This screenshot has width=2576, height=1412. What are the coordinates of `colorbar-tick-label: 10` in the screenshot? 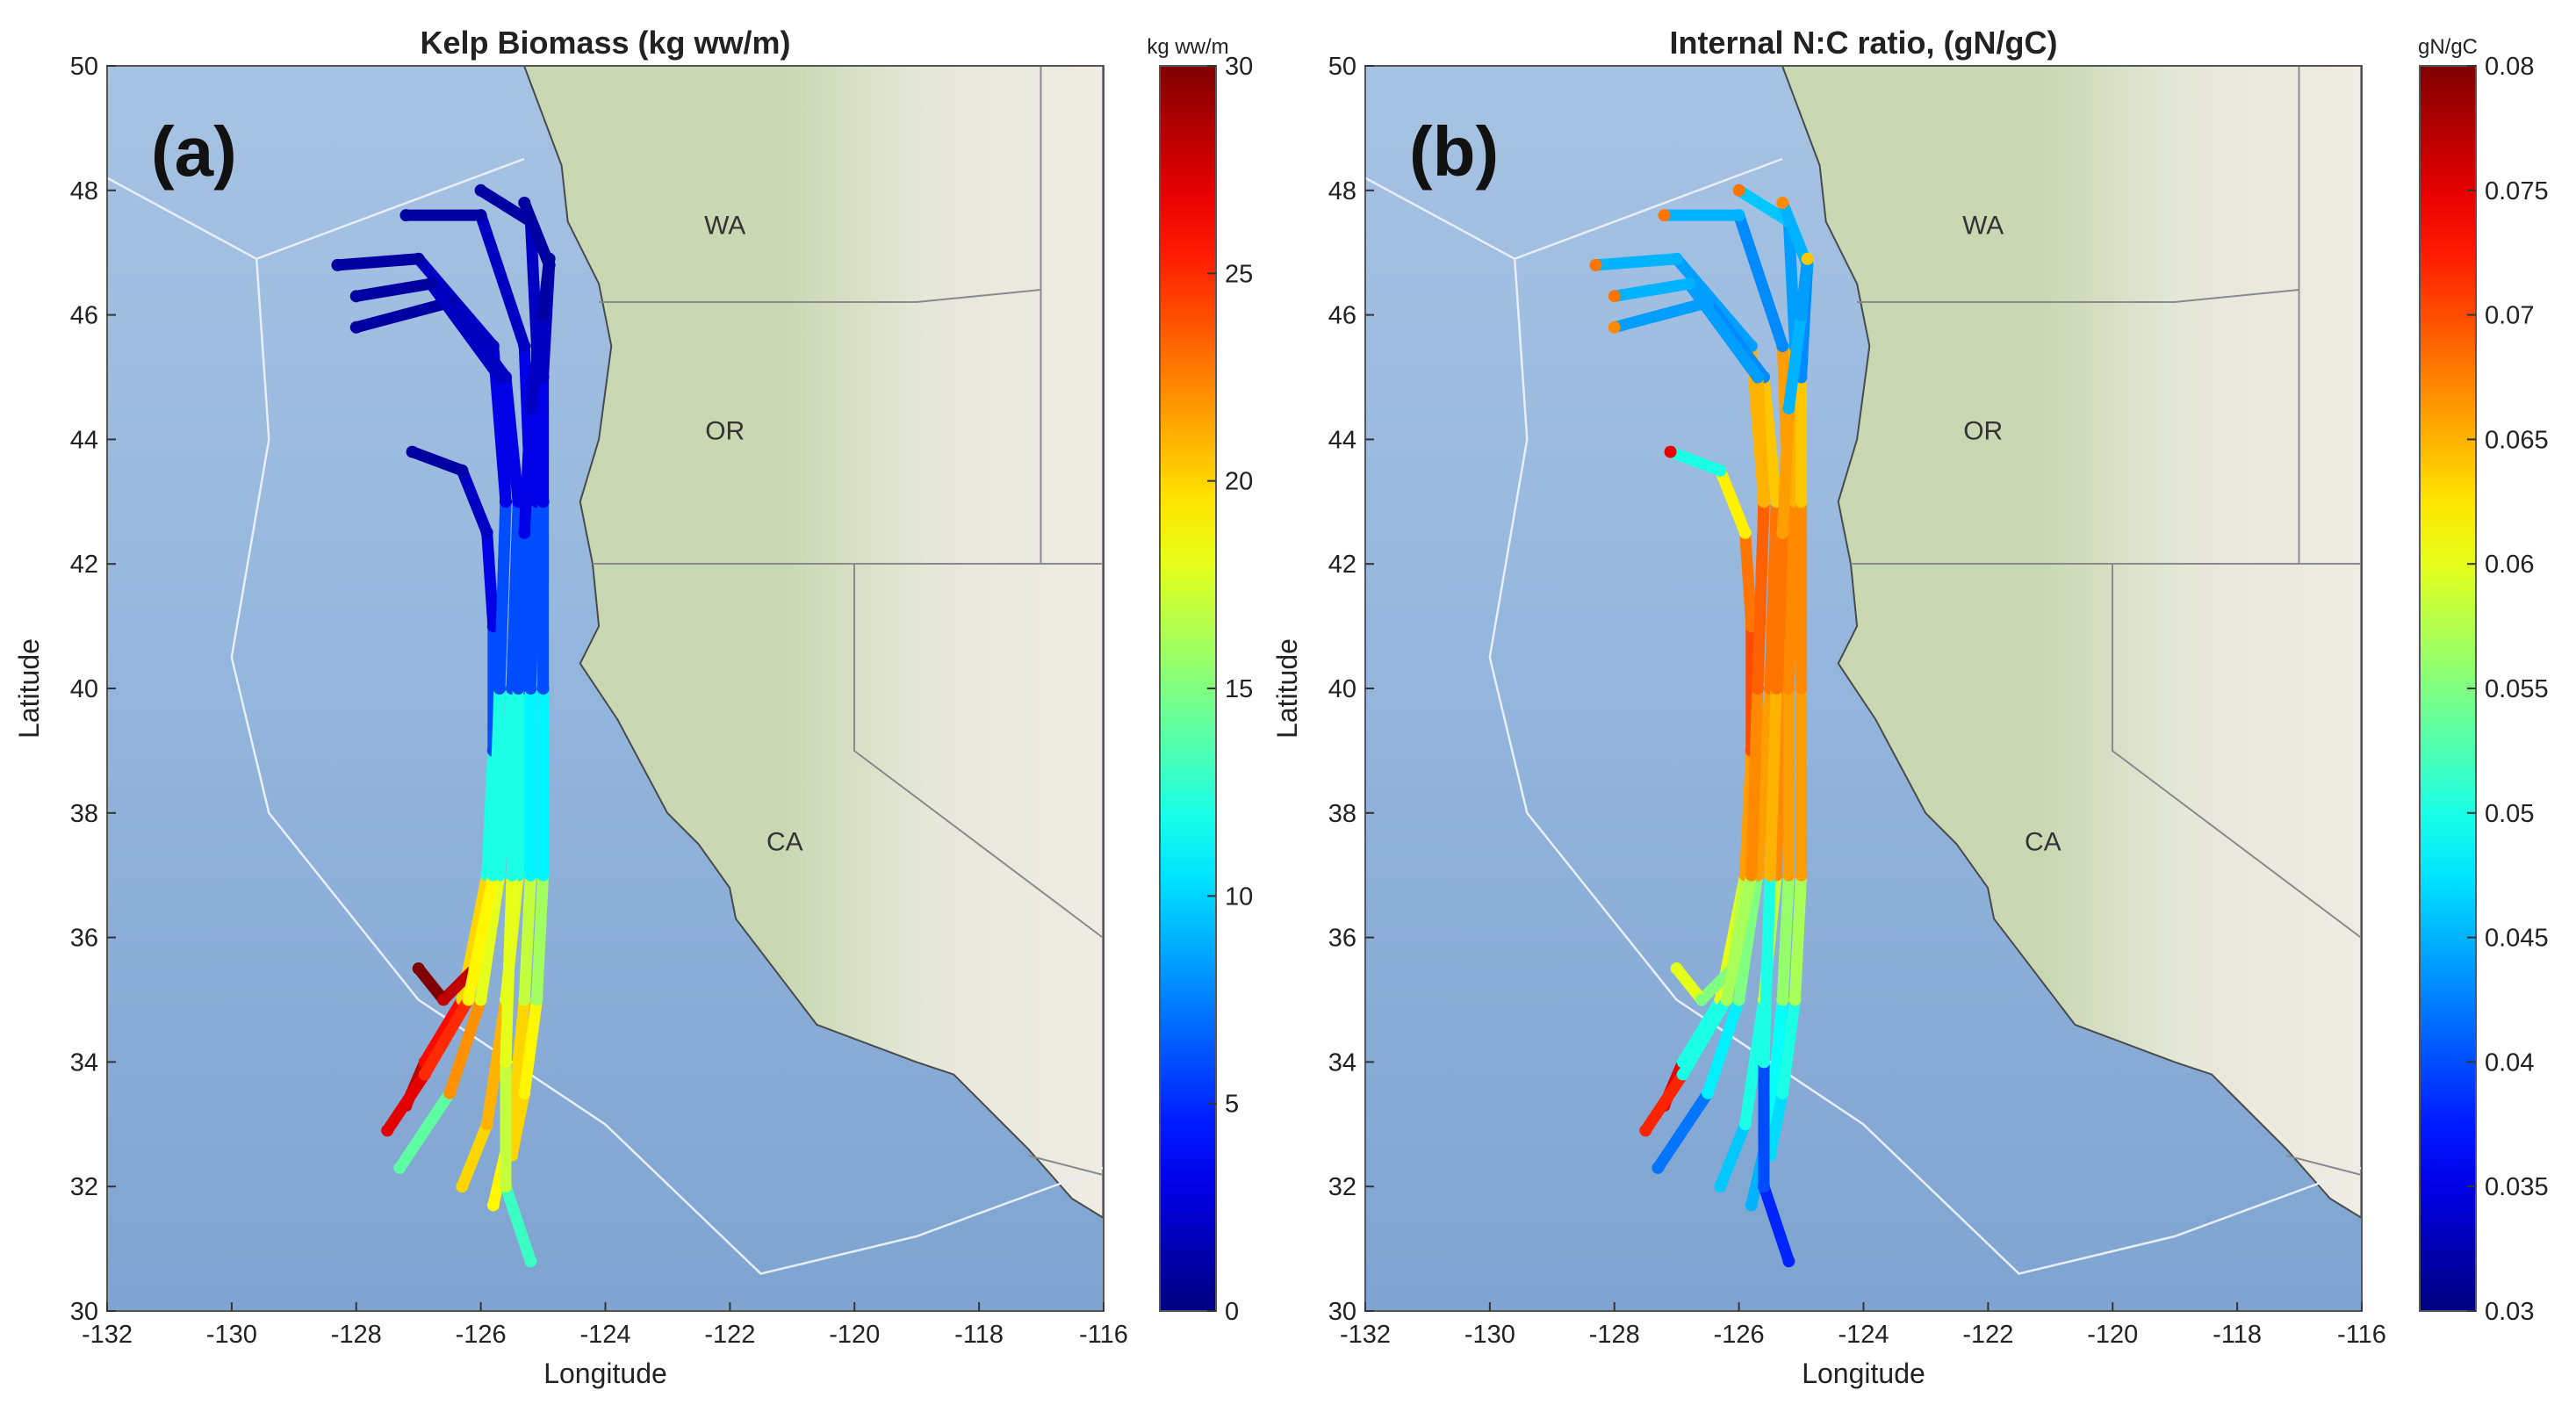 It's located at (1239, 896).